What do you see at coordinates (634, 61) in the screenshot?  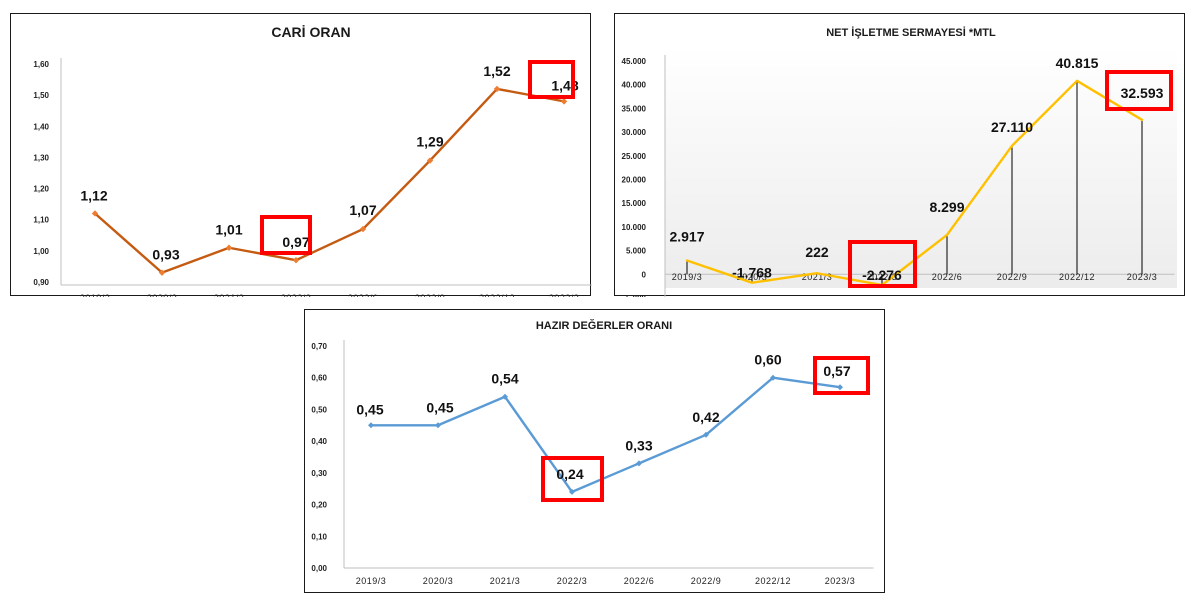 I see `y-tick-label: 45.000` at bounding box center [634, 61].